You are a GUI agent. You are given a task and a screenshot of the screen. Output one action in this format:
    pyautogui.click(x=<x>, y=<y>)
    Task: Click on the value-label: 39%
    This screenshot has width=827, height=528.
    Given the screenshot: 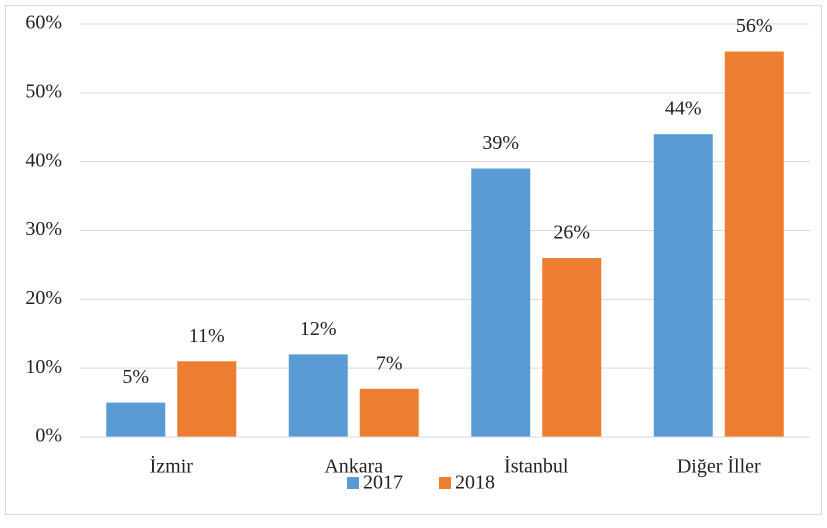 What is the action you would take?
    pyautogui.click(x=500, y=143)
    